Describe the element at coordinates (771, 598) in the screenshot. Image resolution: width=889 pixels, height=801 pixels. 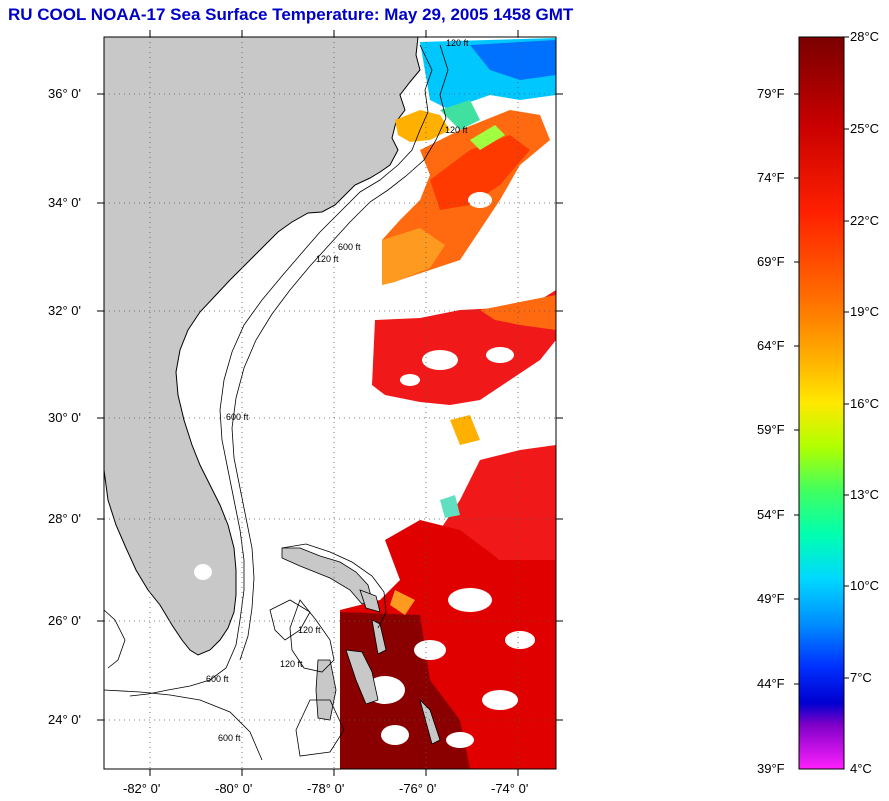
I see `colorbar-f-49: 49°F` at that location.